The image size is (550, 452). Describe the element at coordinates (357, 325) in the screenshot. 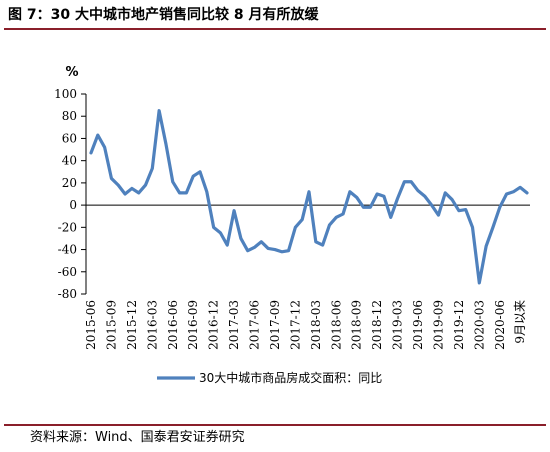

I see `x-tick-label: 2018-09` at that location.